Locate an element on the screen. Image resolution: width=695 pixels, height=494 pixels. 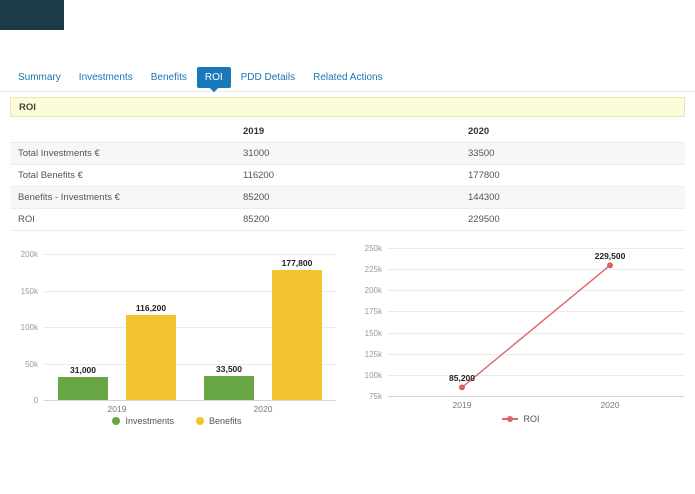
app-logo is located at coordinates (32, 15).